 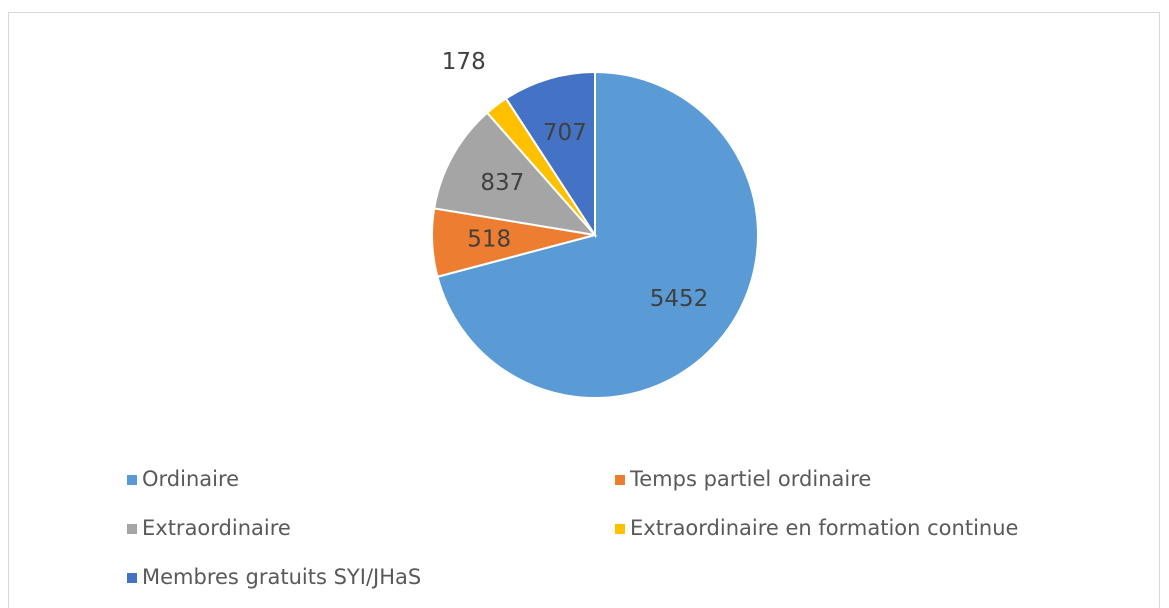 What do you see at coordinates (216, 528) in the screenshot?
I see `legend-label: Extraordinaire` at bounding box center [216, 528].